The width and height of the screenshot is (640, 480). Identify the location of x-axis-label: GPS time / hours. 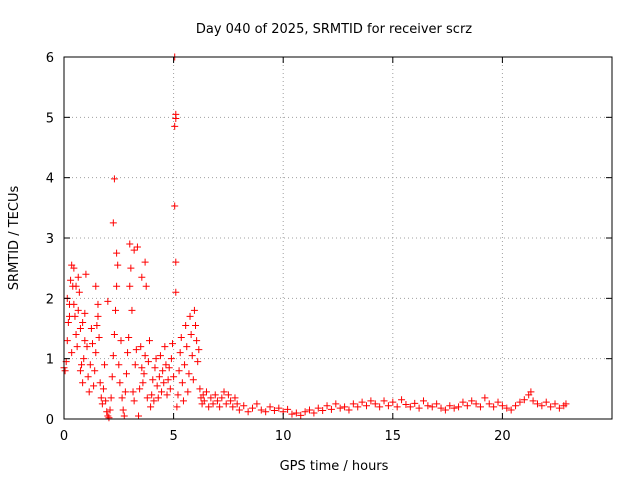
(334, 466).